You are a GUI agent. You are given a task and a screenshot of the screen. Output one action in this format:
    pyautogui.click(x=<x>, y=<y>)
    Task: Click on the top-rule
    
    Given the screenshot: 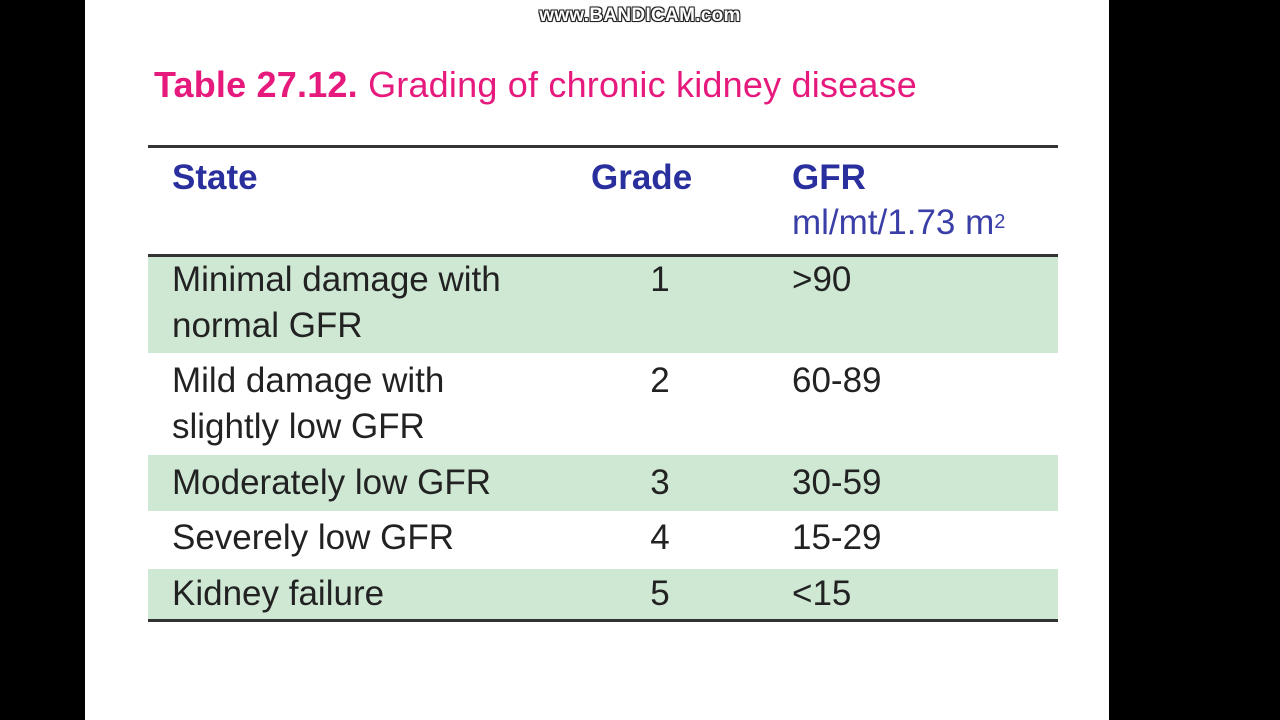 What is the action you would take?
    pyautogui.click(x=603, y=146)
    